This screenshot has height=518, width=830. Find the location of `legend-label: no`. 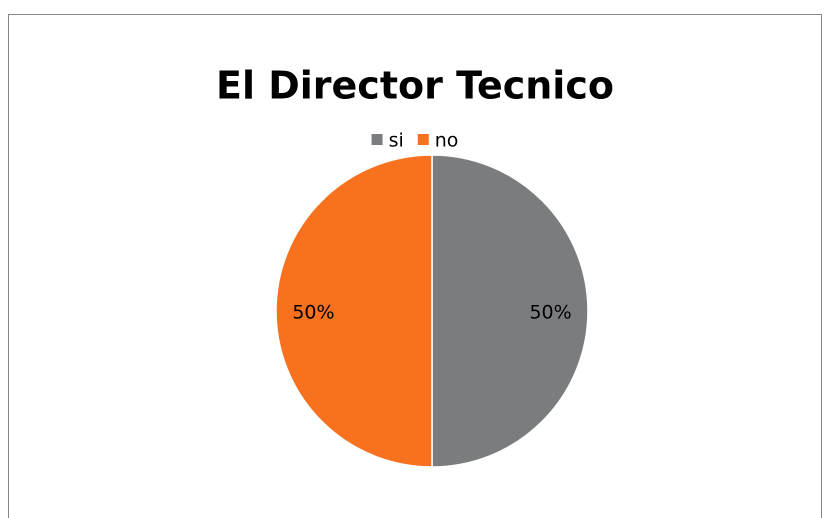

legend-label: no is located at coordinates (447, 141).